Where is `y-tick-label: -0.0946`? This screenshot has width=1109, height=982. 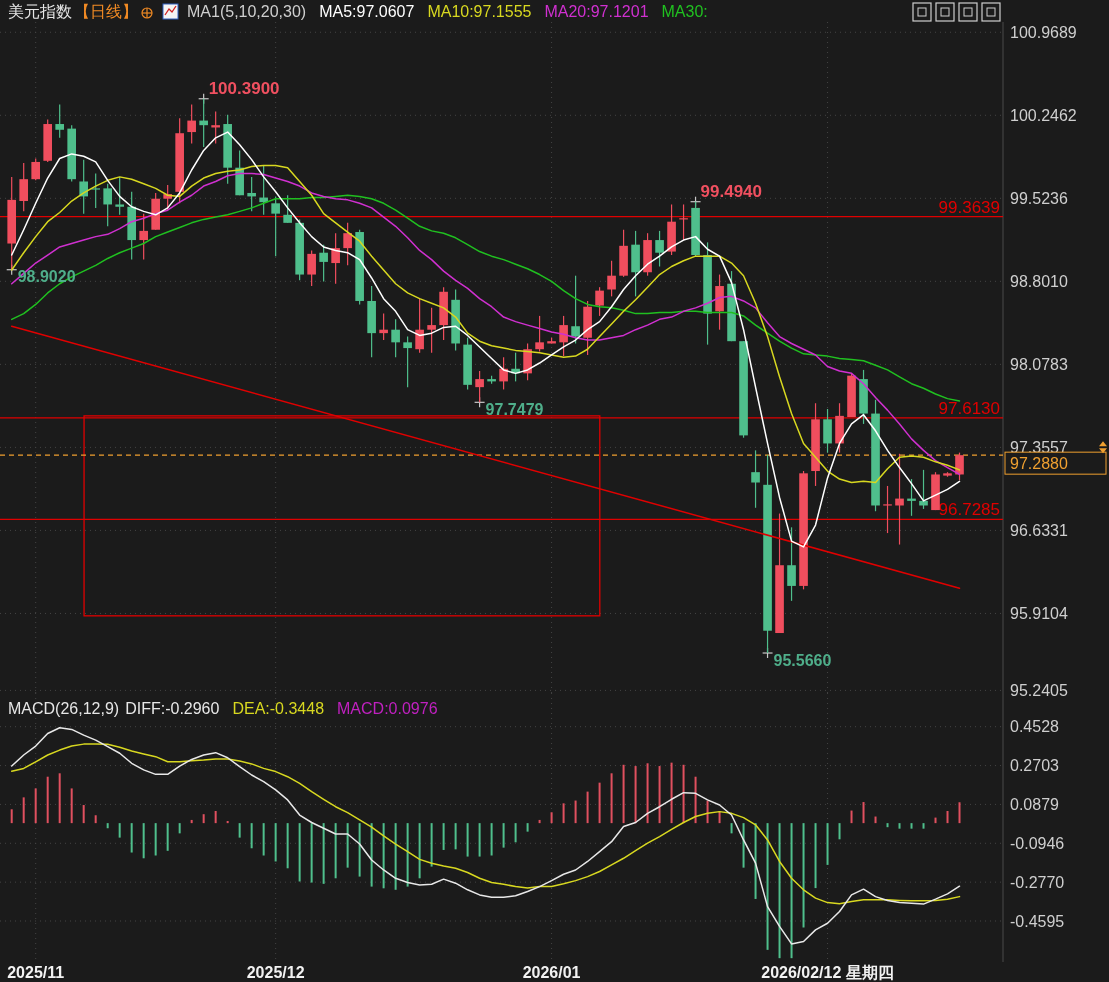 y-tick-label: -0.0946 is located at coordinates (1037, 843).